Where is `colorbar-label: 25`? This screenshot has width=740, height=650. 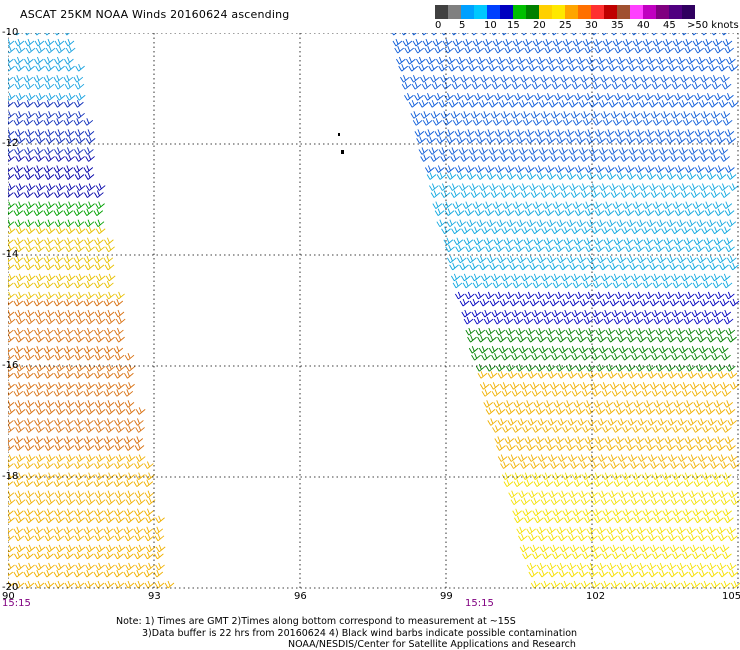 colorbar-label: 25 is located at coordinates (565, 25).